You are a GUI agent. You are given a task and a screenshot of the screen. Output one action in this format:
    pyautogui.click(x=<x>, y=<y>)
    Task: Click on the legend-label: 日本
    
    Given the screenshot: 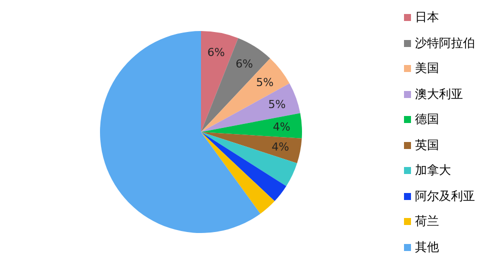 What is the action you would take?
    pyautogui.click(x=427, y=17)
    